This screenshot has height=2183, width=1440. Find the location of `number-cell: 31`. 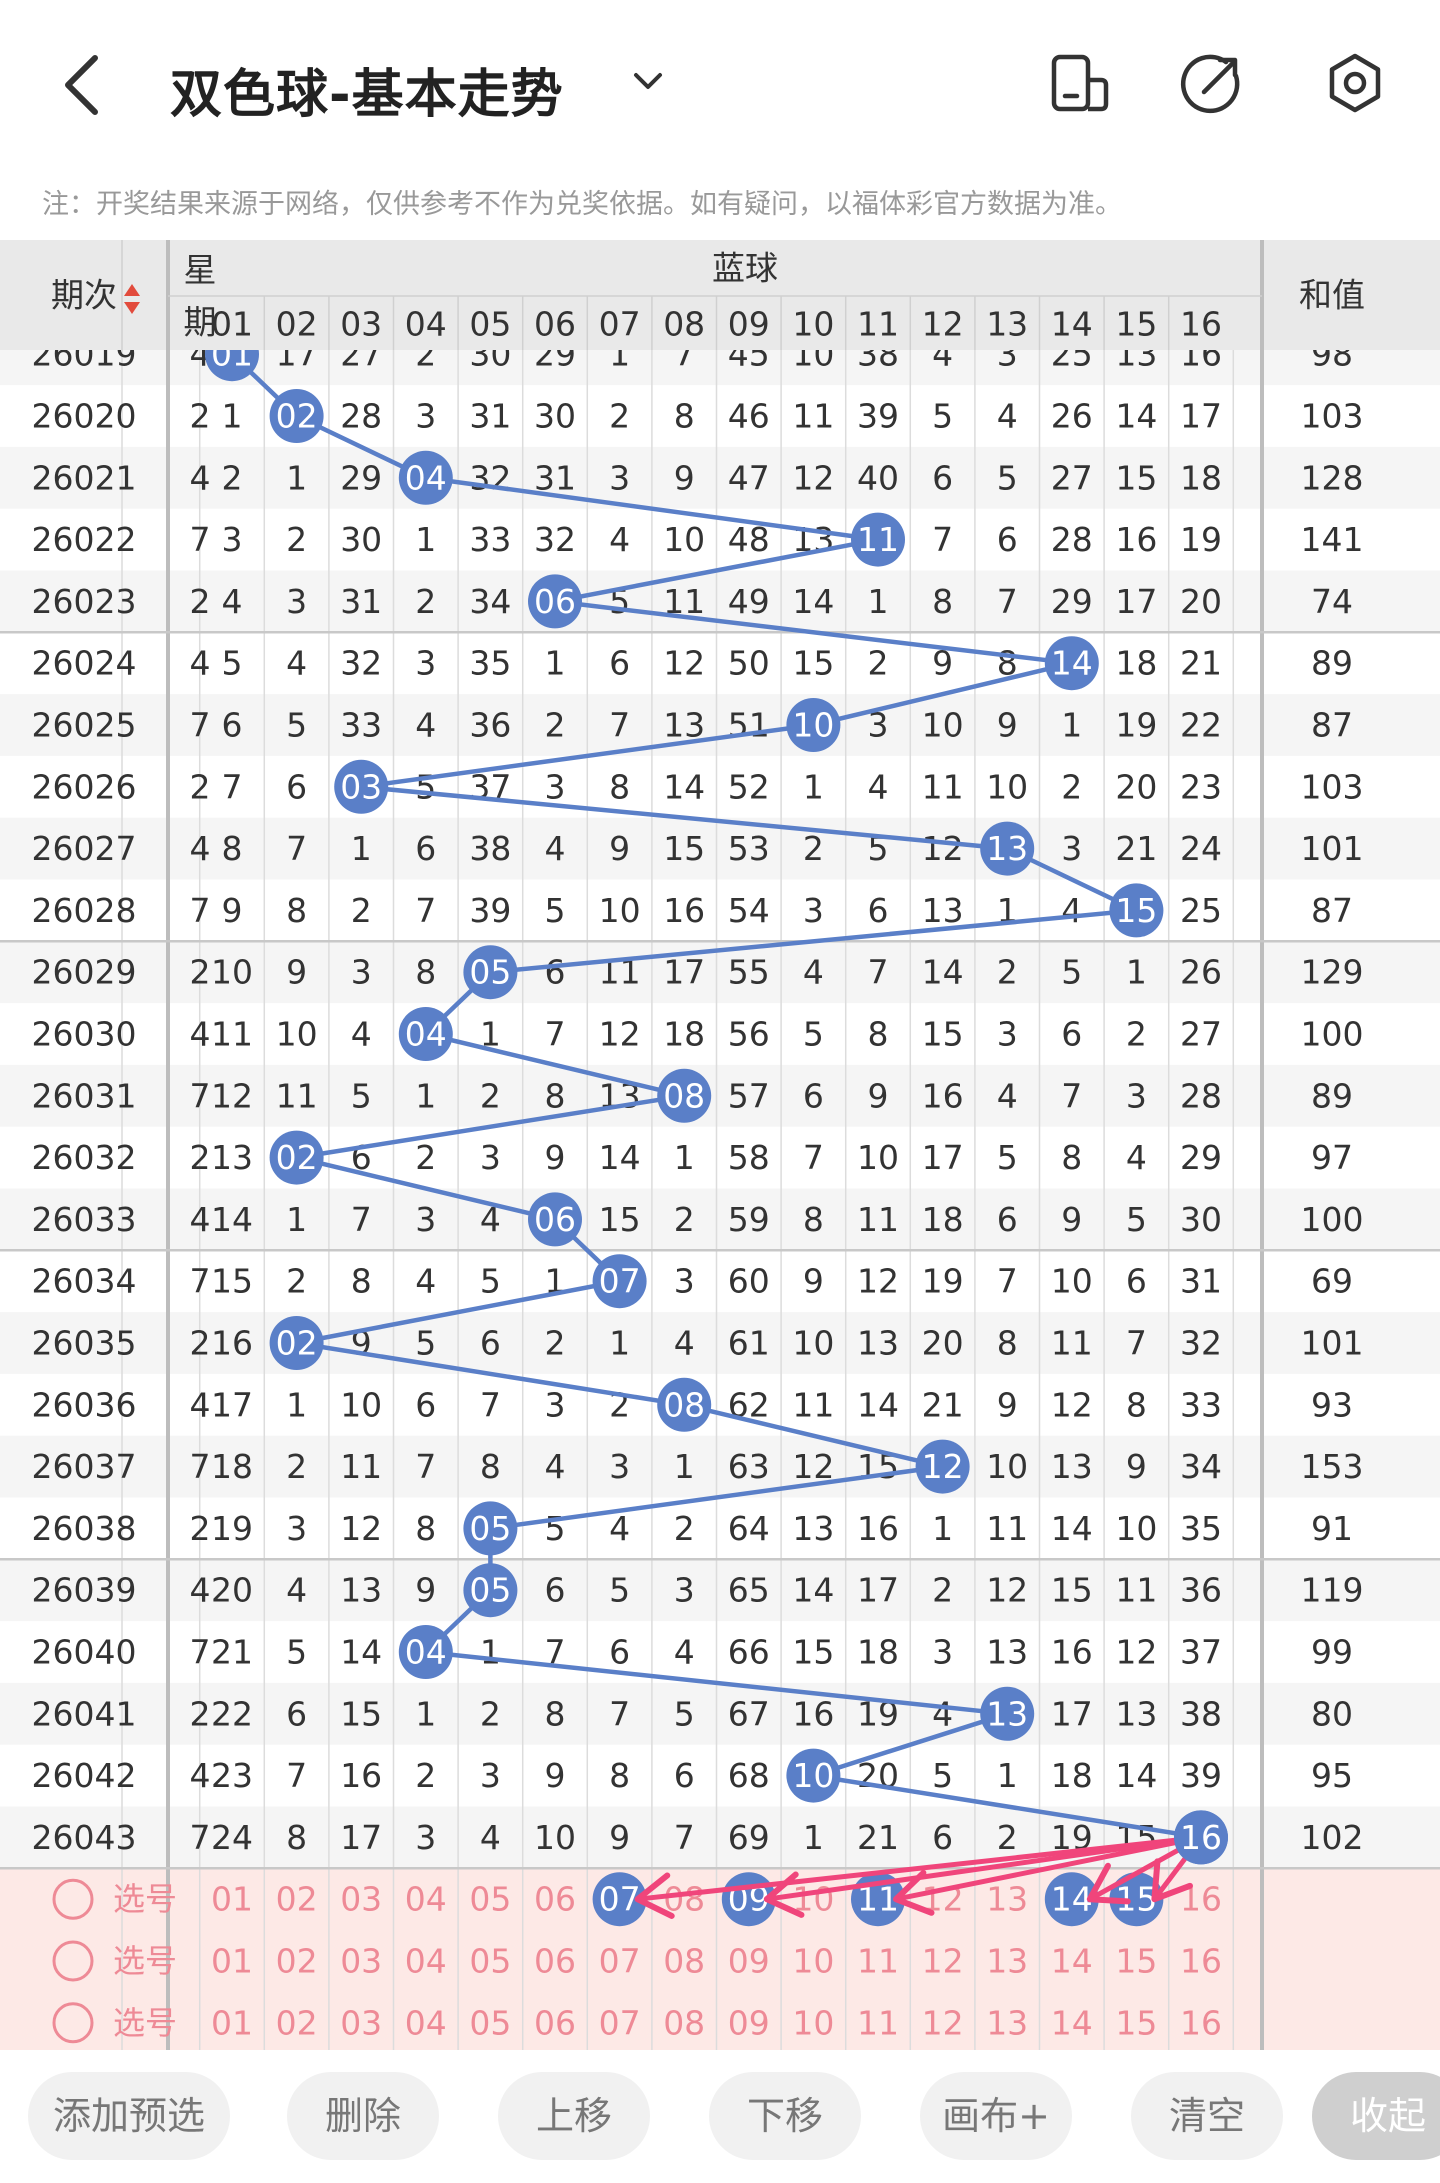

number-cell: 31 is located at coordinates (555, 477).